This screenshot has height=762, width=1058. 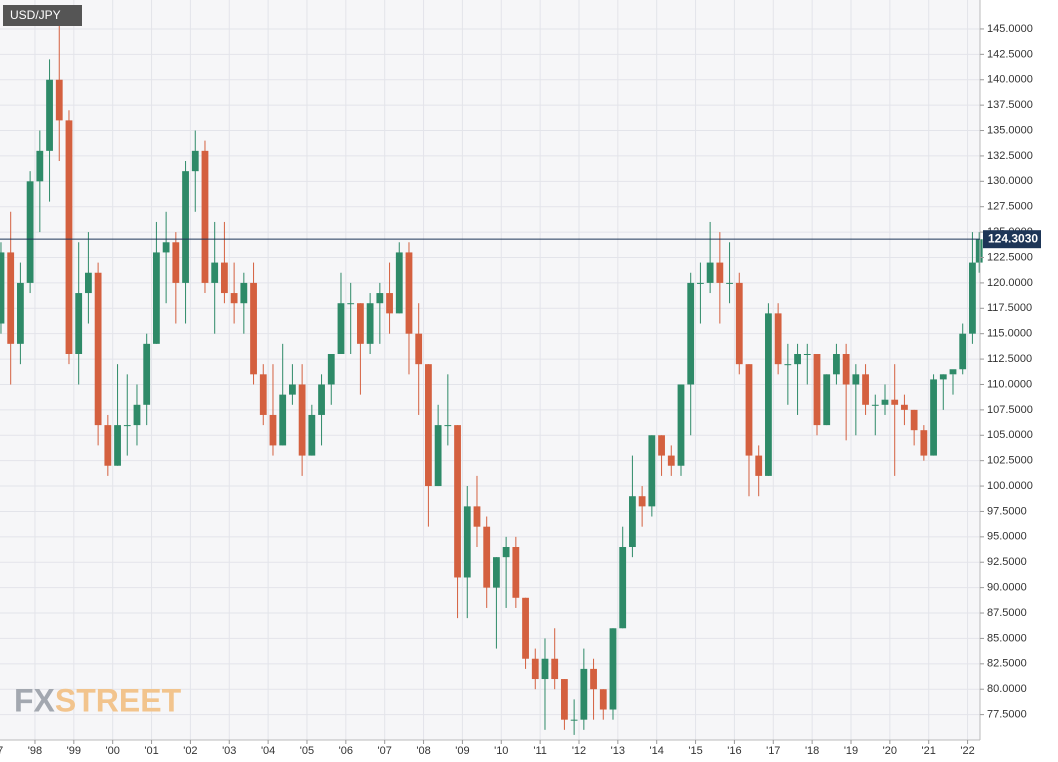 What do you see at coordinates (1010, 283) in the screenshot?
I see `y-tick-label: 120.0000` at bounding box center [1010, 283].